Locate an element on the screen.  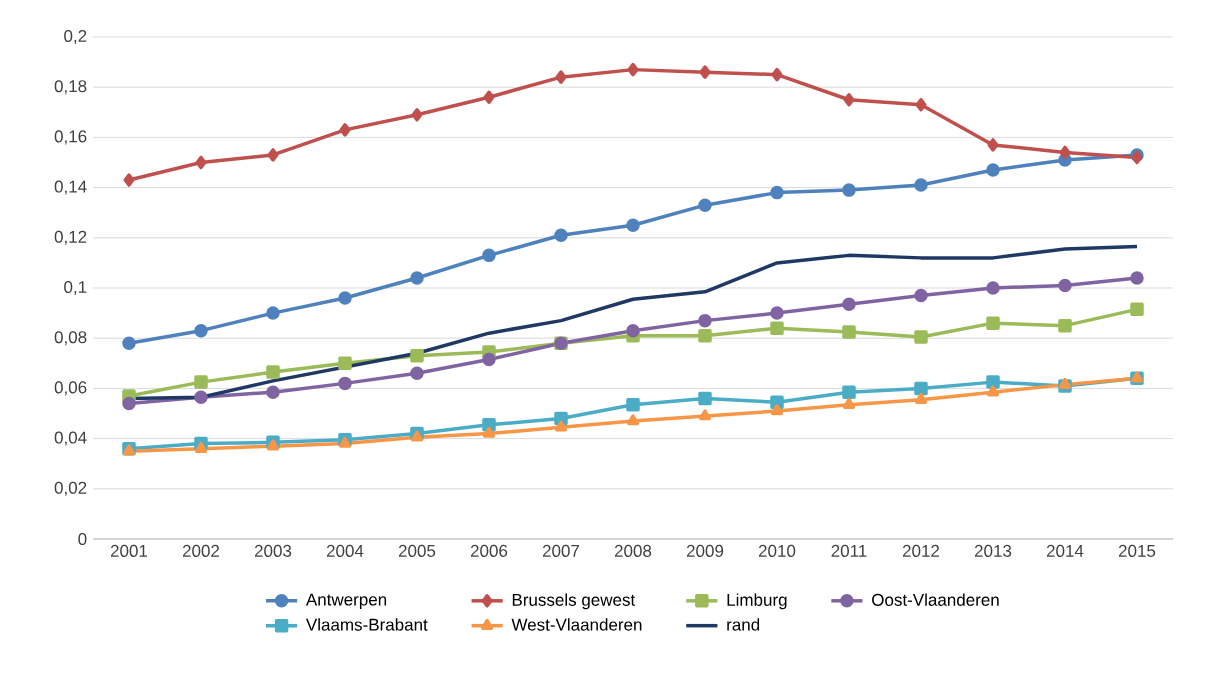
y-tick-label: 0,2 is located at coordinates (75, 37).